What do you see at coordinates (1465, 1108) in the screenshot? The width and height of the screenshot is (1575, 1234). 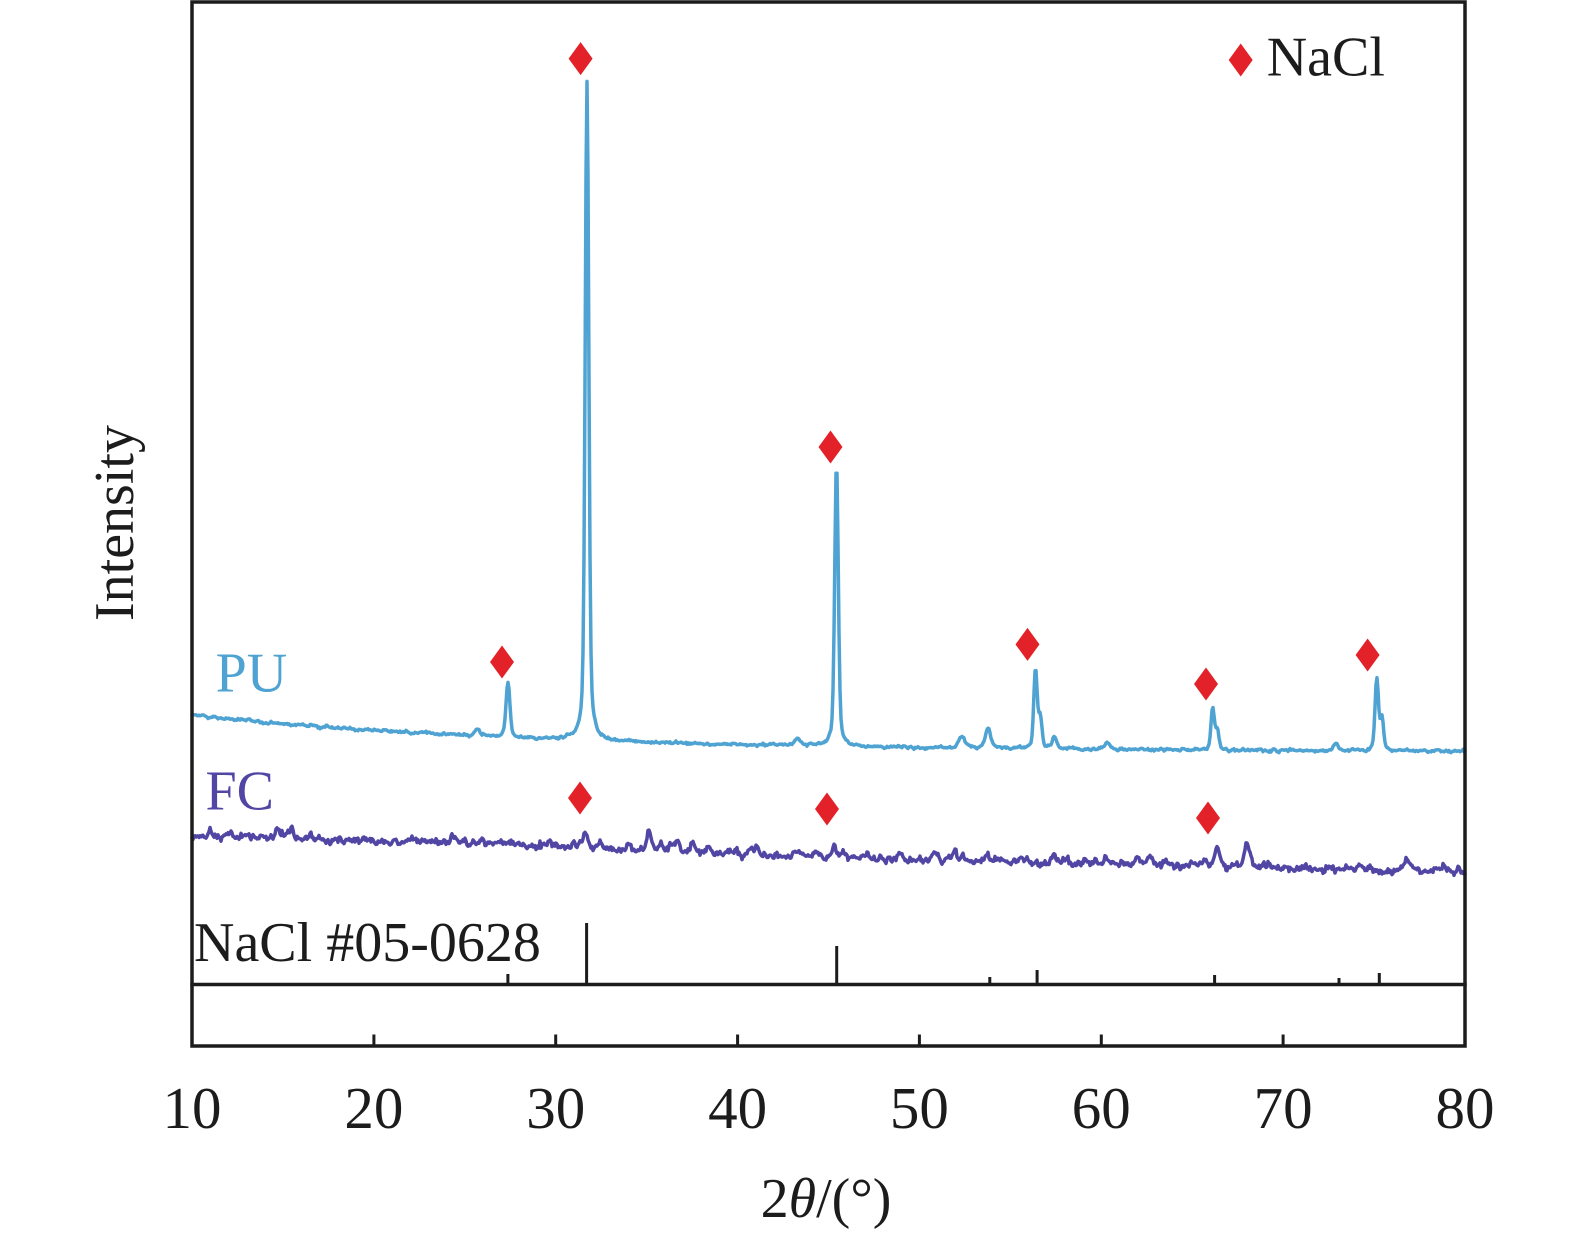 I see `svg-text: 80` at bounding box center [1465, 1108].